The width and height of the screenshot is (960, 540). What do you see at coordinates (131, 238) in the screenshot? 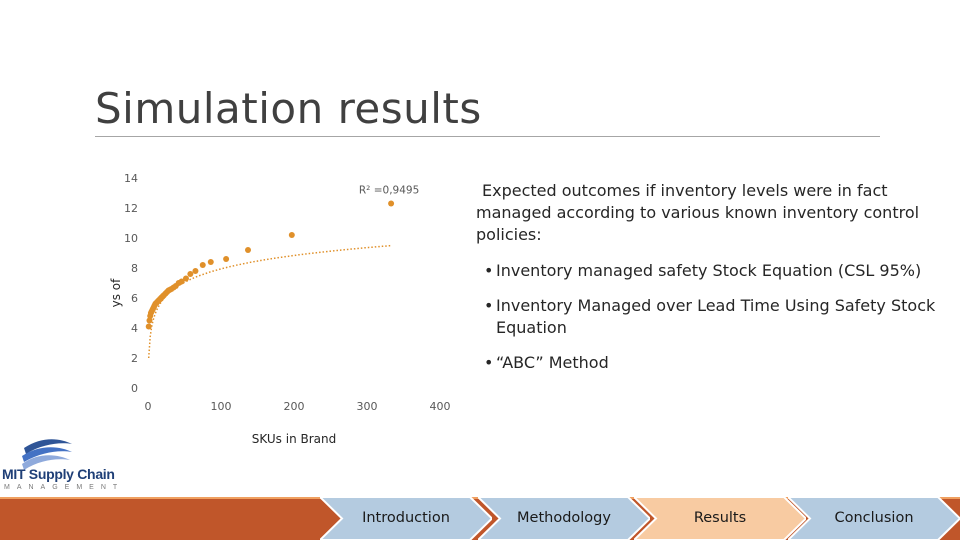
I see `y-tick-label: 10` at bounding box center [131, 238].